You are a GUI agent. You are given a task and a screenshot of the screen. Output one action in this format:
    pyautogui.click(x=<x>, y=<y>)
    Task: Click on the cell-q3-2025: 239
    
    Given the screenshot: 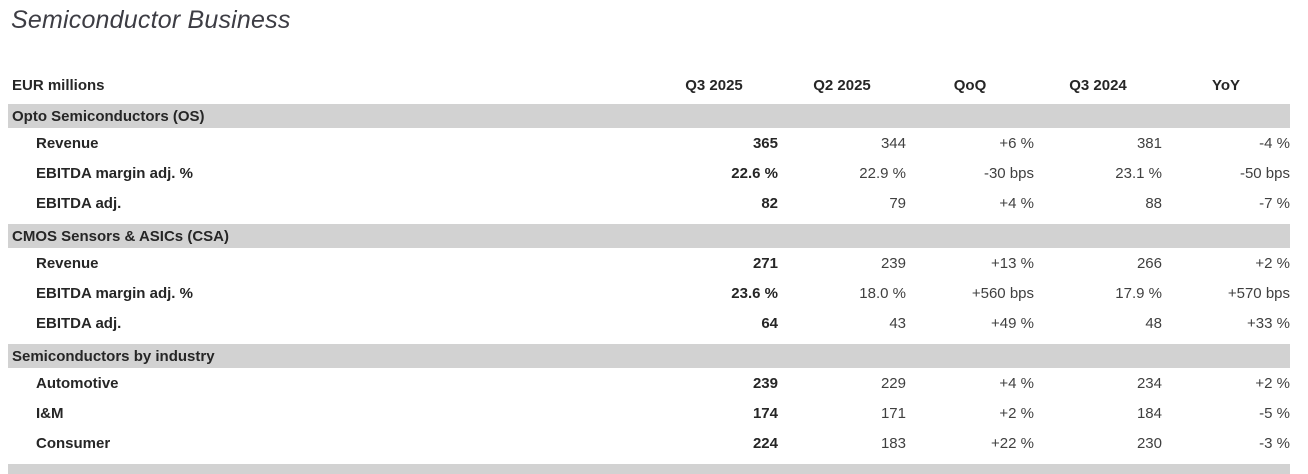 What is the action you would take?
    pyautogui.click(x=765, y=383)
    